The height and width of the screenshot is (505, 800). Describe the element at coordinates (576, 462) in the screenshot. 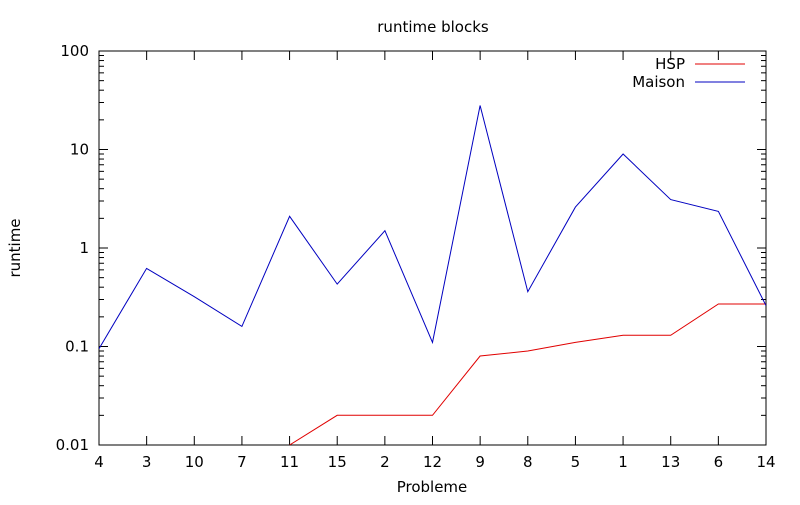

I see `x-tick-label: 5` at that location.